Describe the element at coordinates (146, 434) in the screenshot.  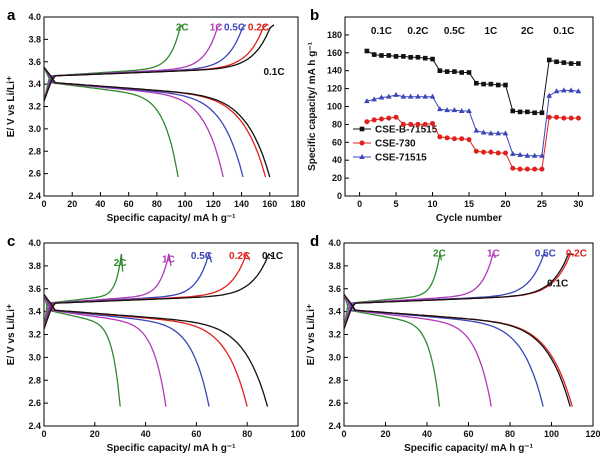
I see `x-tick-label: 40` at that location.